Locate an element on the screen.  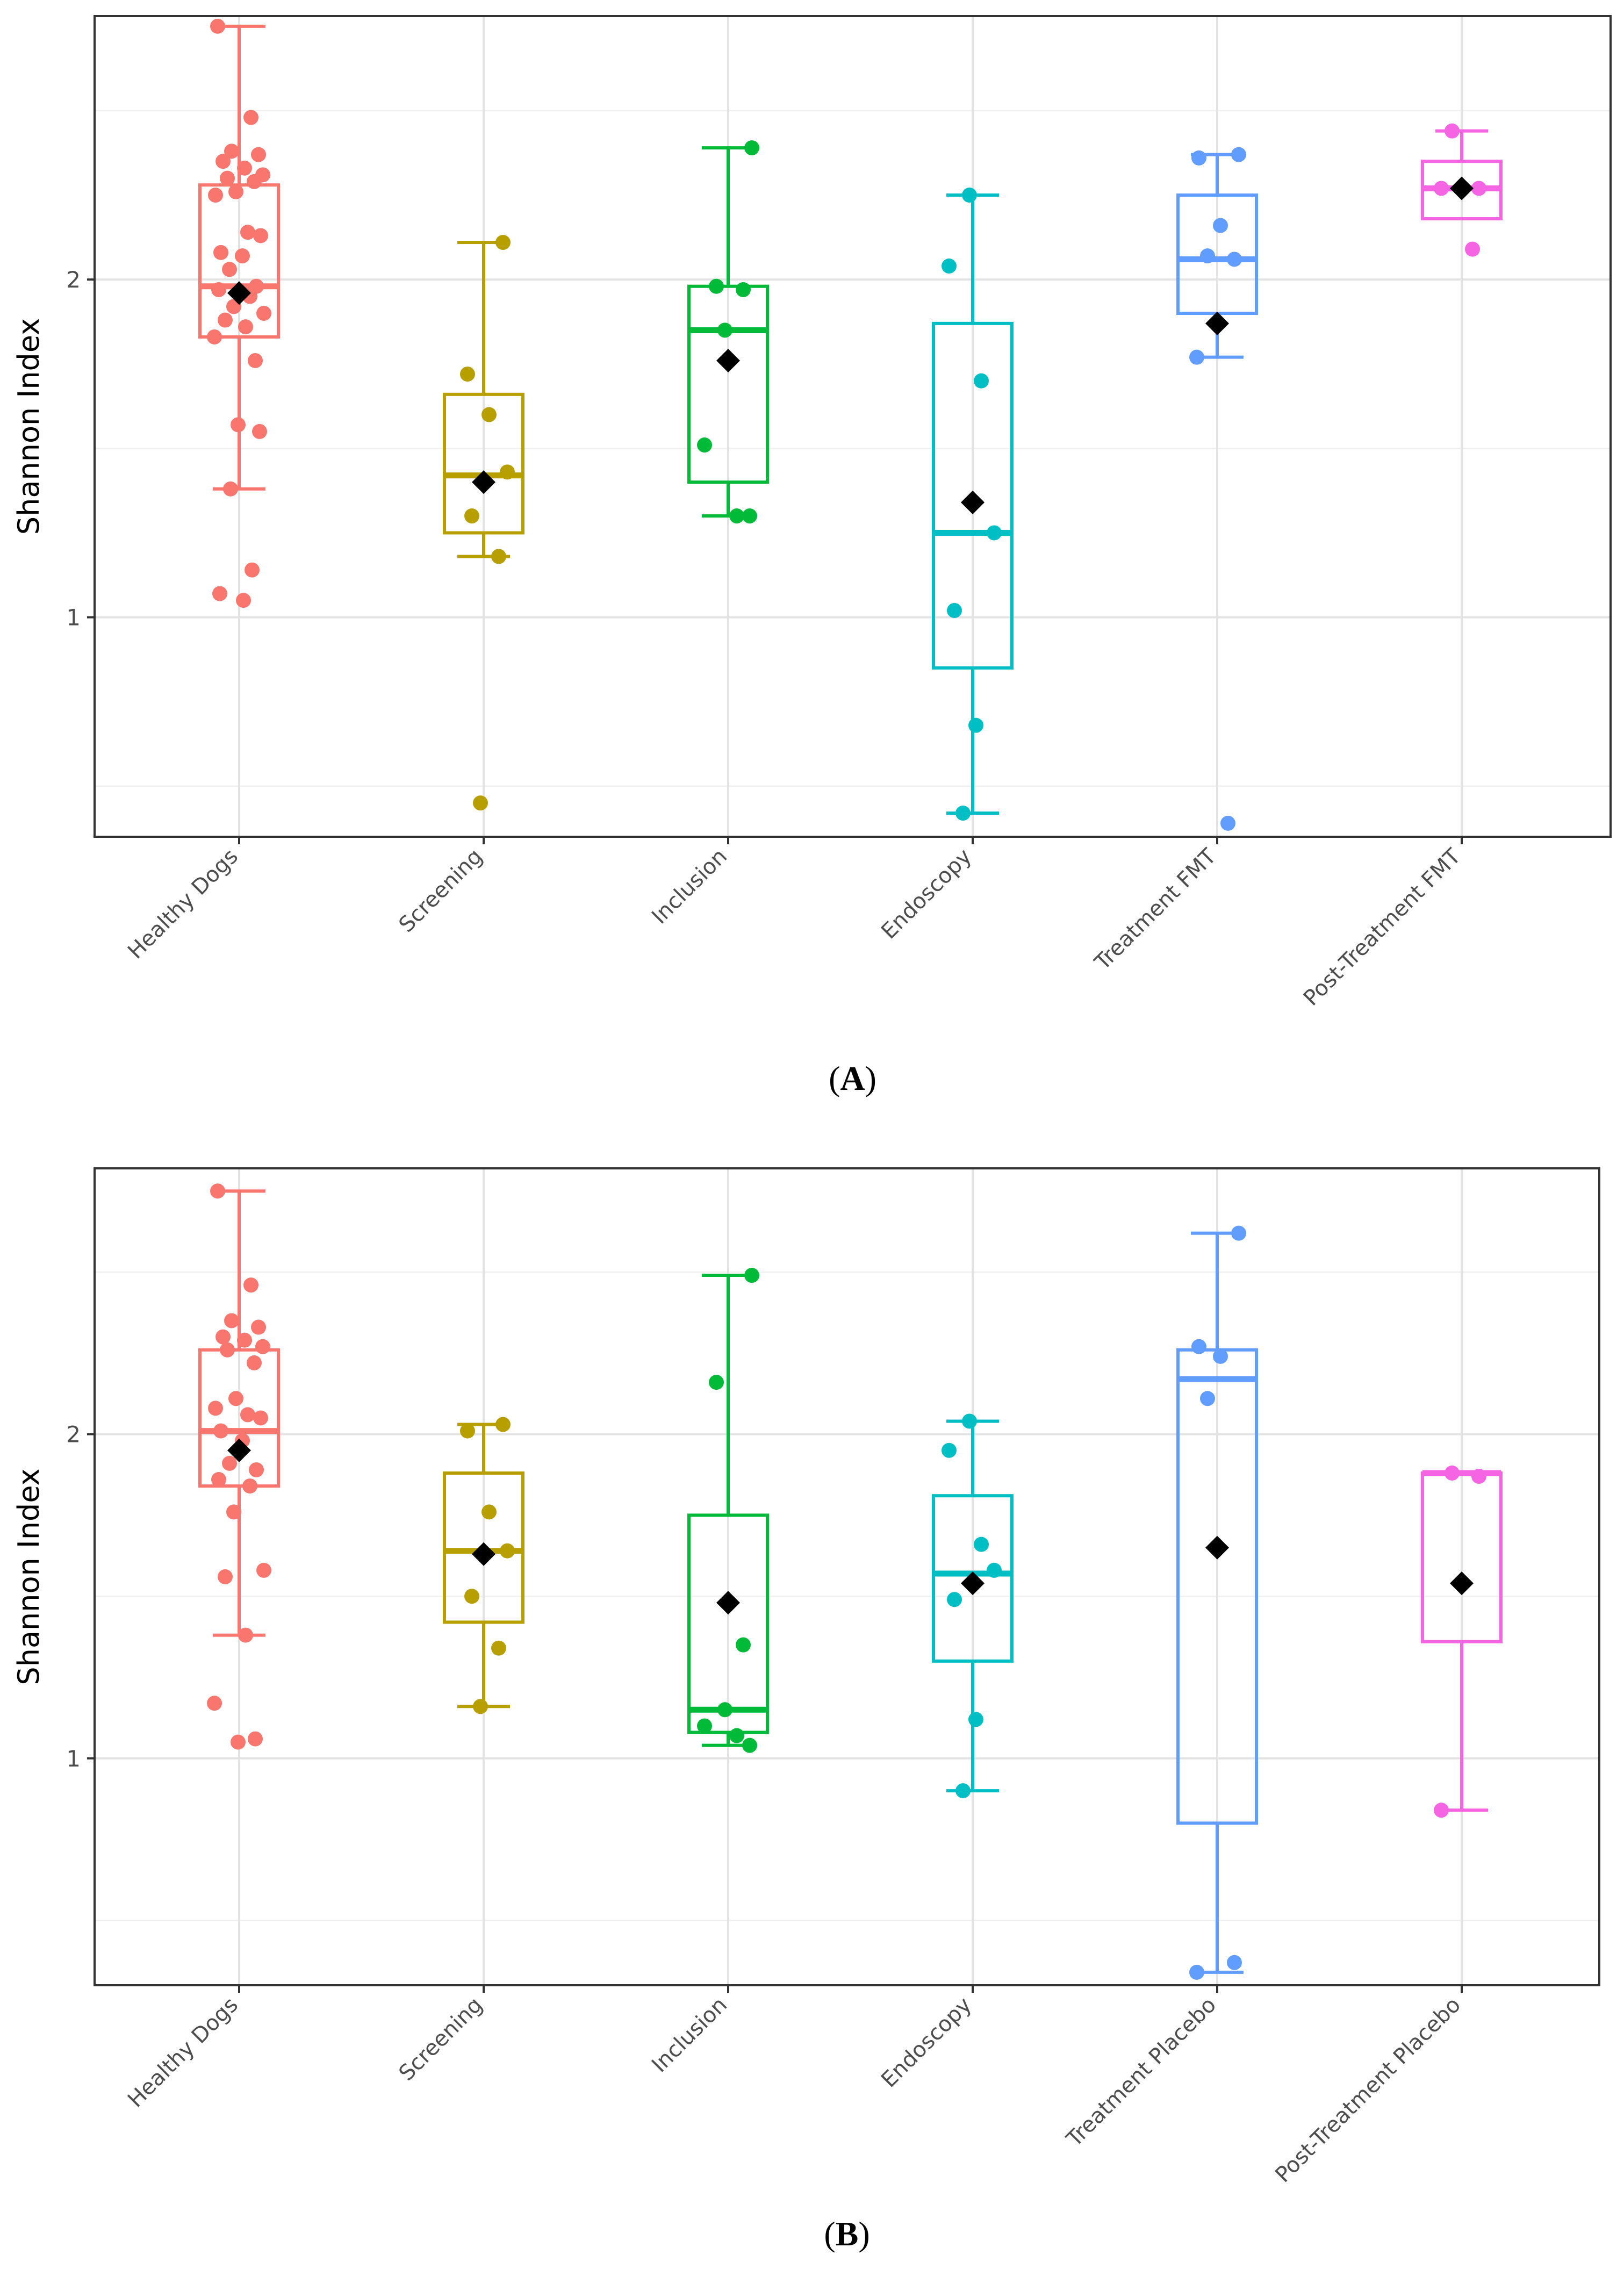
points-post-treatment-fmt is located at coordinates (1460, 190).